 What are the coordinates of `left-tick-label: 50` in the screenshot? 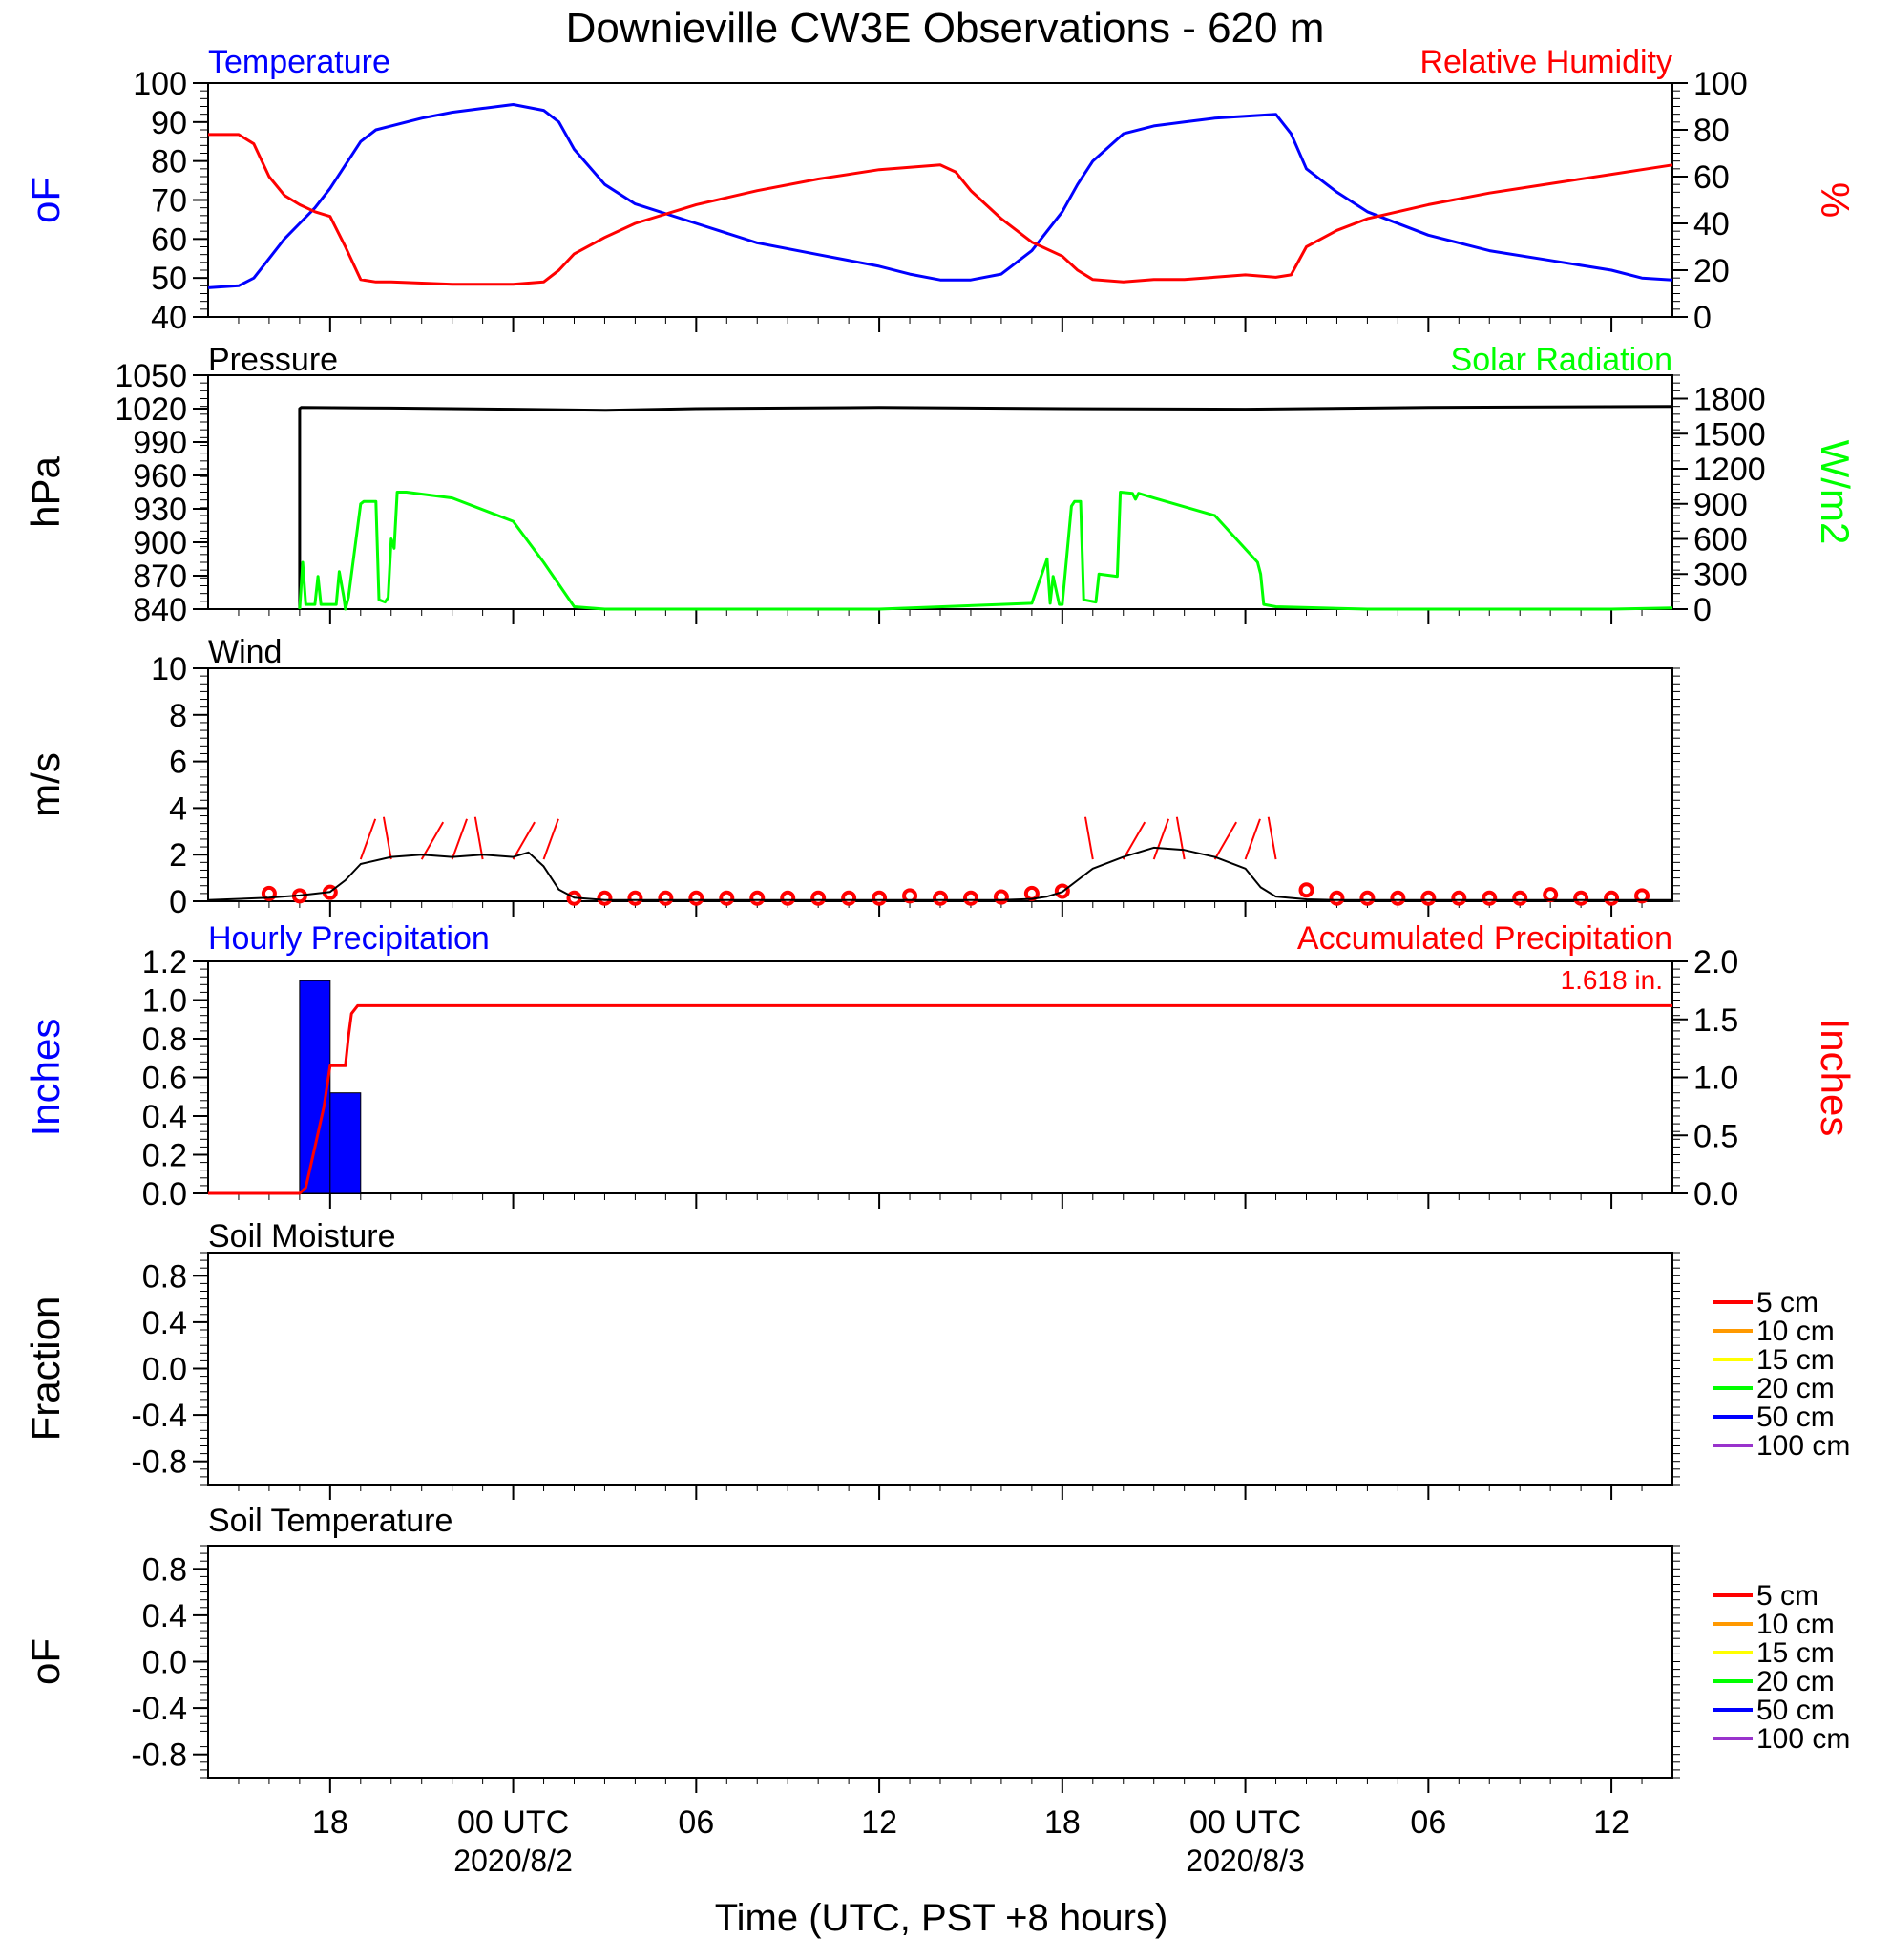 It's located at (169, 279).